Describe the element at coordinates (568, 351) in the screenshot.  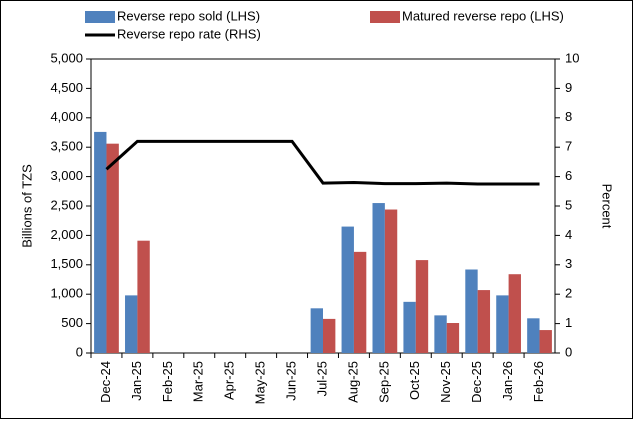
I see `y2-tick-label: 0` at that location.